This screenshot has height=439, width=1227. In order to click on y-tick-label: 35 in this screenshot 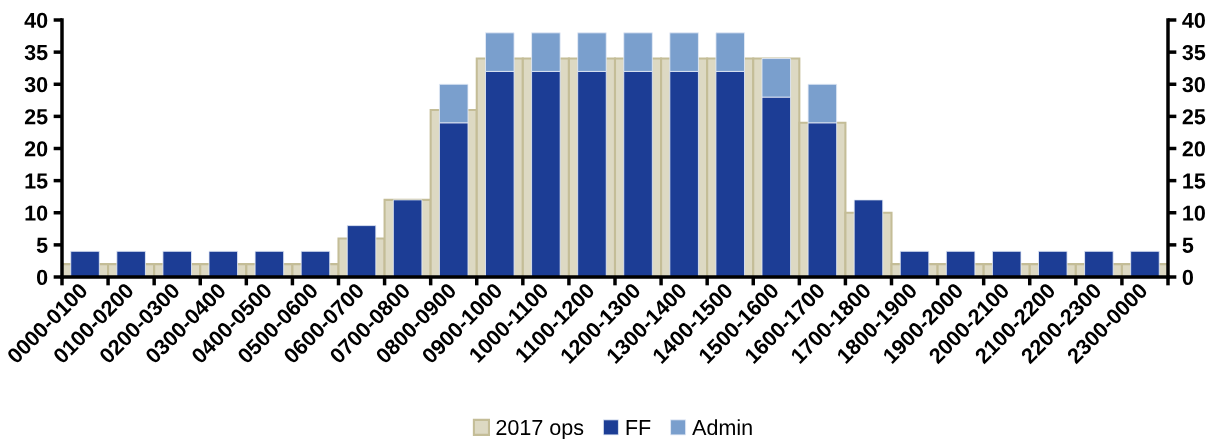, I will do `click(36, 52)`.